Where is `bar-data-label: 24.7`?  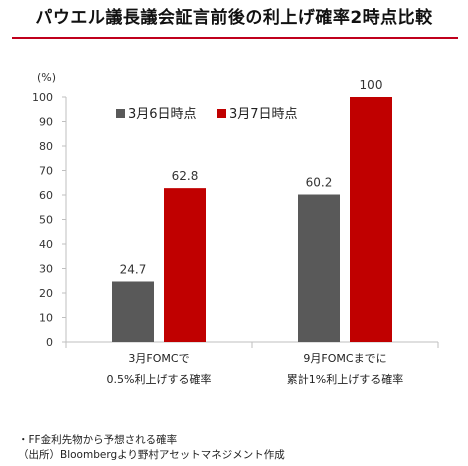
bar-data-label: 24.7 is located at coordinates (133, 269).